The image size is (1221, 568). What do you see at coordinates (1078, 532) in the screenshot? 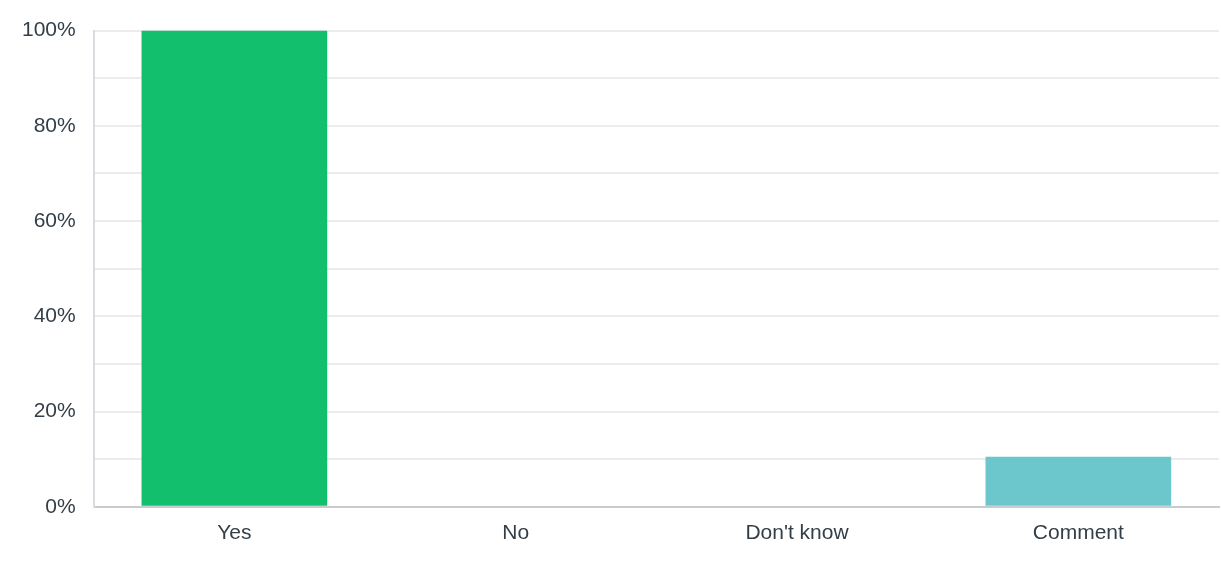
I see `x-tick-label: Comment` at bounding box center [1078, 532].